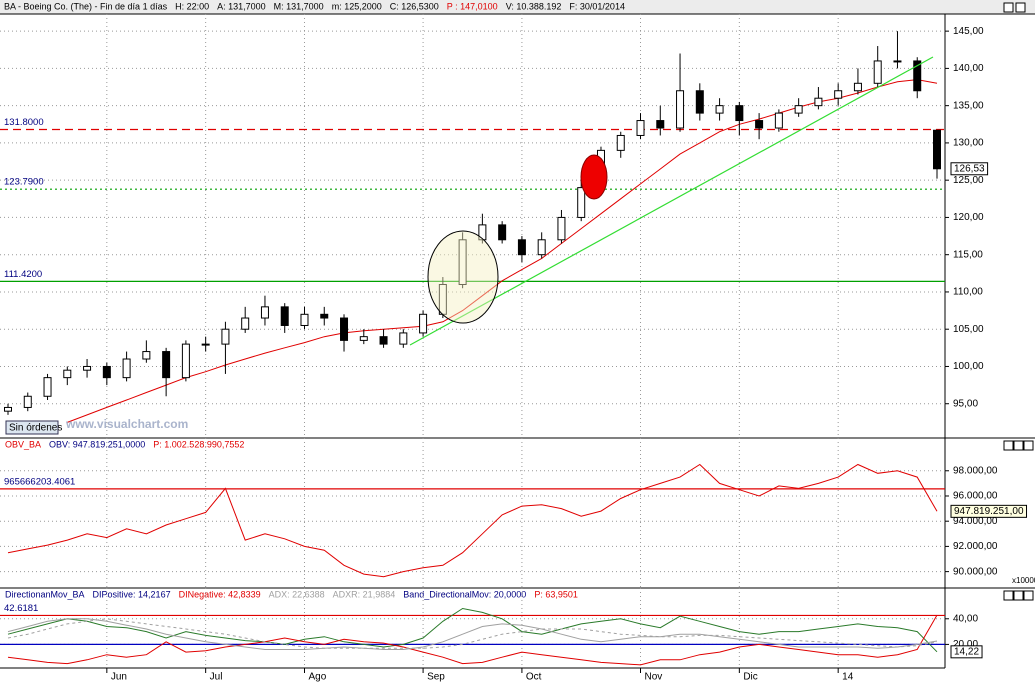 The height and width of the screenshot is (683, 1035). I want to click on y-tick-label: 125,00, so click(968, 180).